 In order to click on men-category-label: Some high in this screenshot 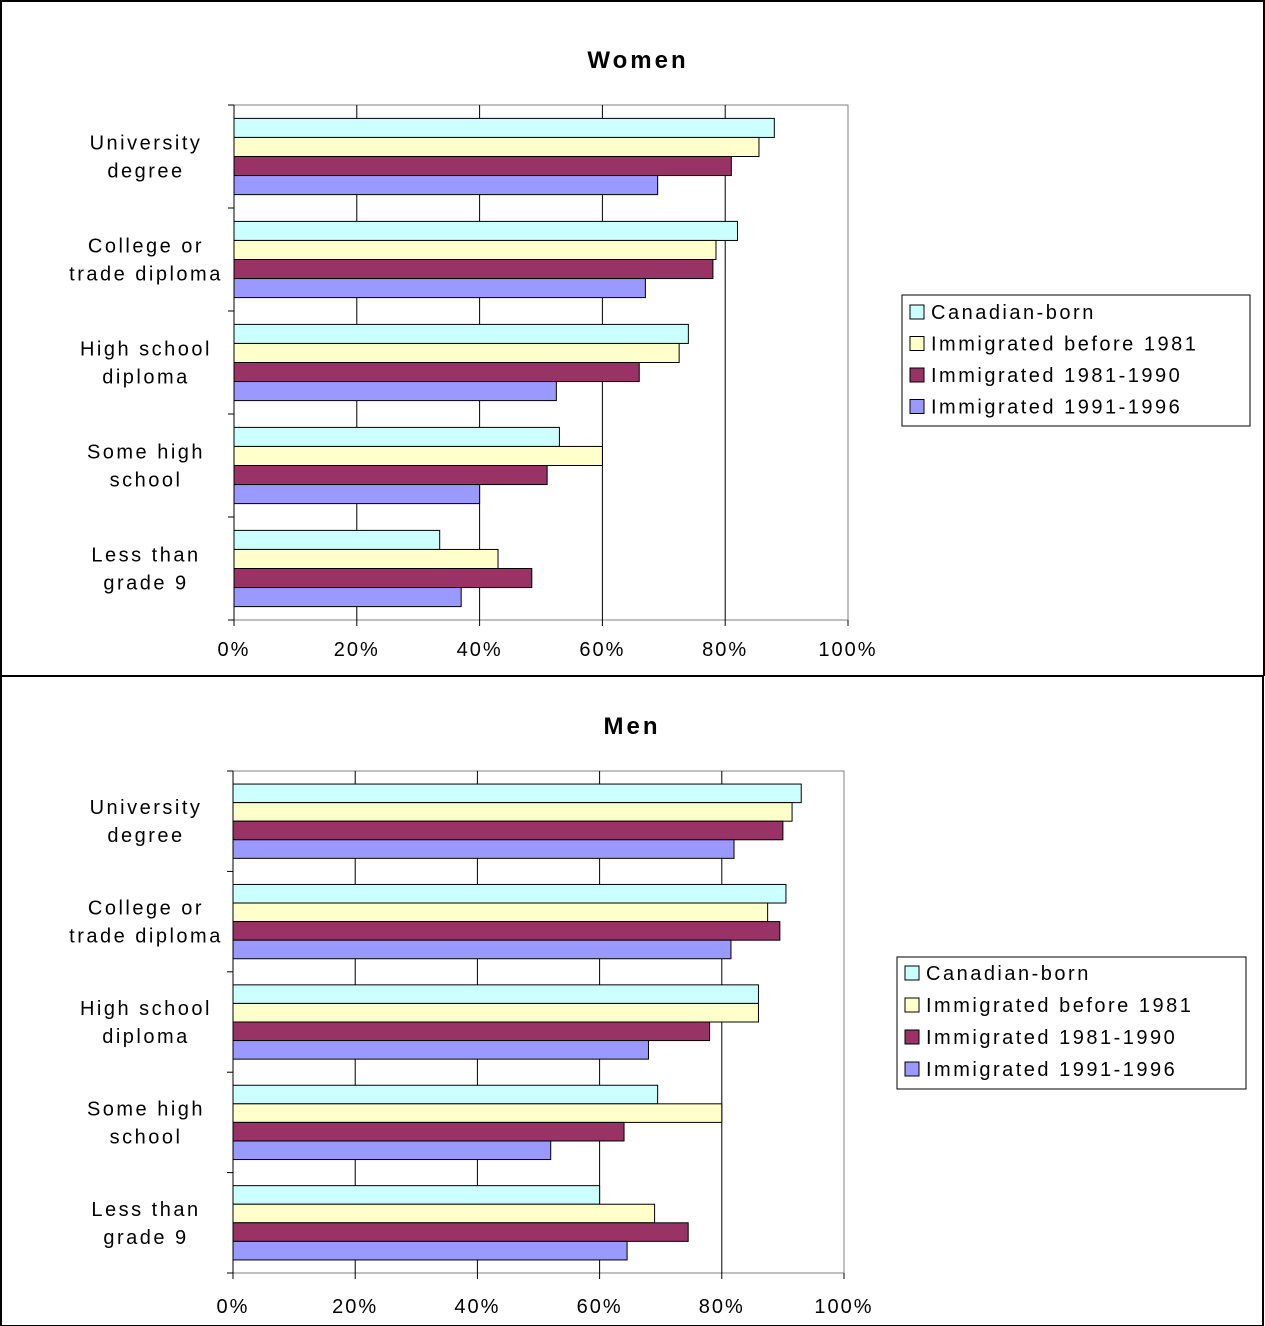, I will do `click(146, 1109)`.